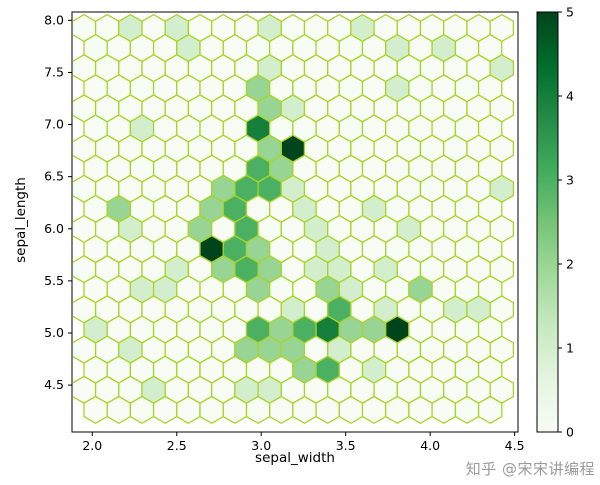 The height and width of the screenshot is (485, 600). Describe the element at coordinates (570, 432) in the screenshot. I see `colorbar-tick-label: 0` at that location.